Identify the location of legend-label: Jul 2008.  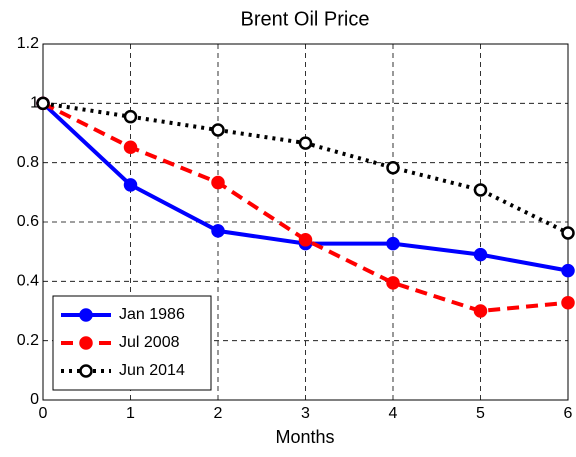
(149, 342).